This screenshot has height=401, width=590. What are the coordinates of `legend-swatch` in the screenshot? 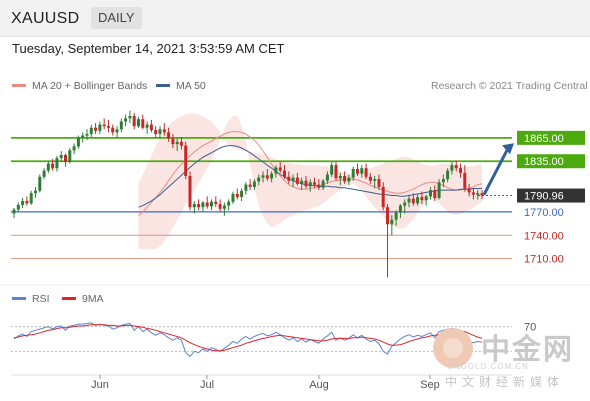 It's located at (19, 298).